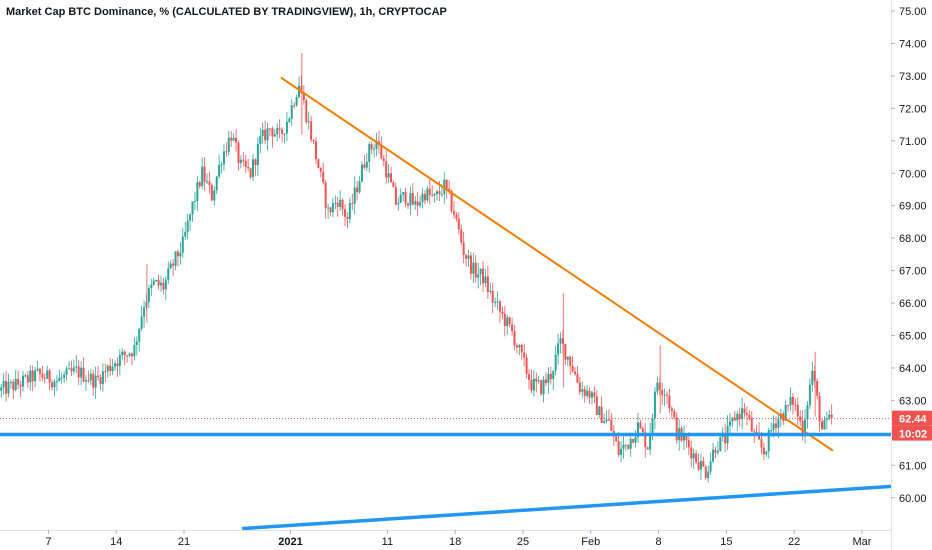  I want to click on y-tick-label: 64.00, so click(913, 369).